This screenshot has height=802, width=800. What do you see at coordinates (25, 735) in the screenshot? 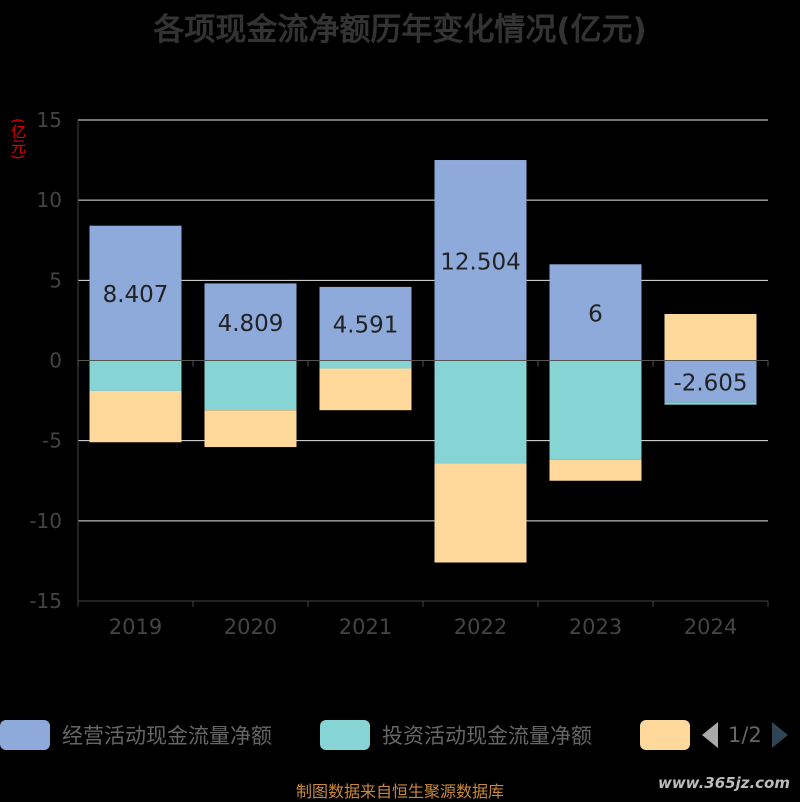
I see `legend-swatch-operating` at bounding box center [25, 735].